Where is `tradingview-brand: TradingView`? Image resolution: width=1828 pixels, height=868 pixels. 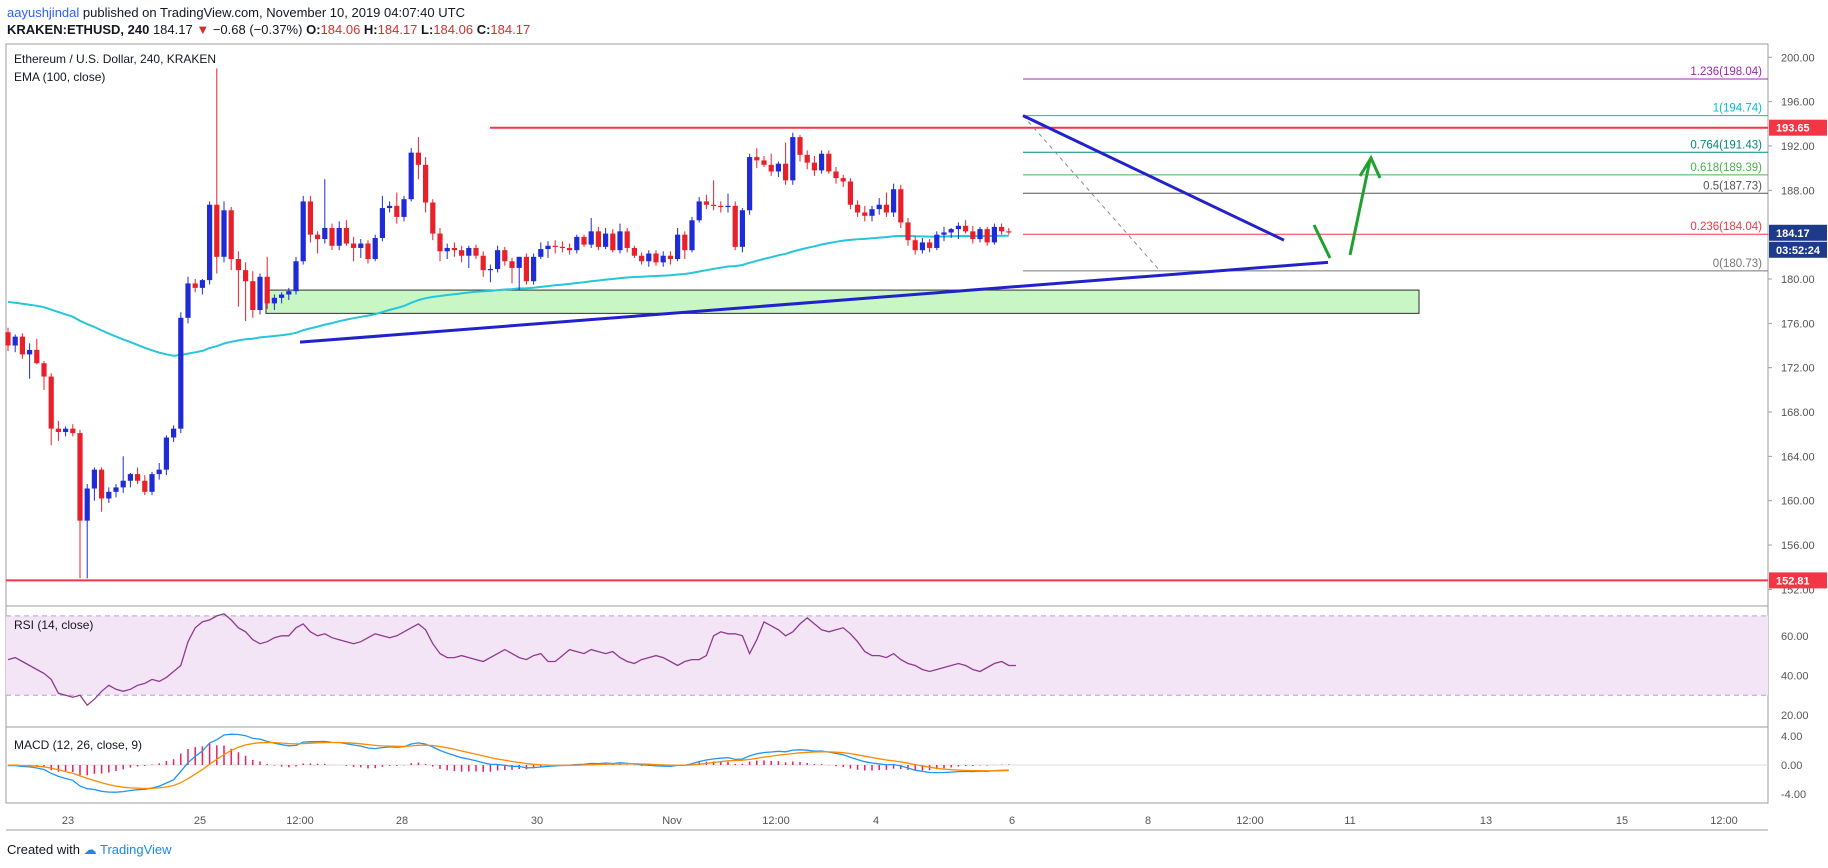
tradingview-brand: TradingView is located at coordinates (136, 849).